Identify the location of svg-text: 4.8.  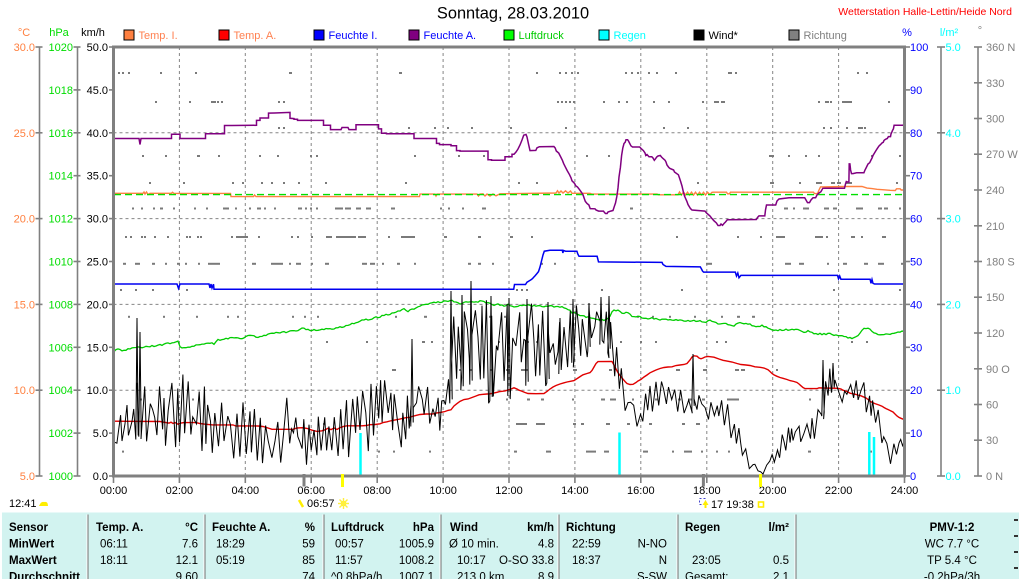
(546, 545).